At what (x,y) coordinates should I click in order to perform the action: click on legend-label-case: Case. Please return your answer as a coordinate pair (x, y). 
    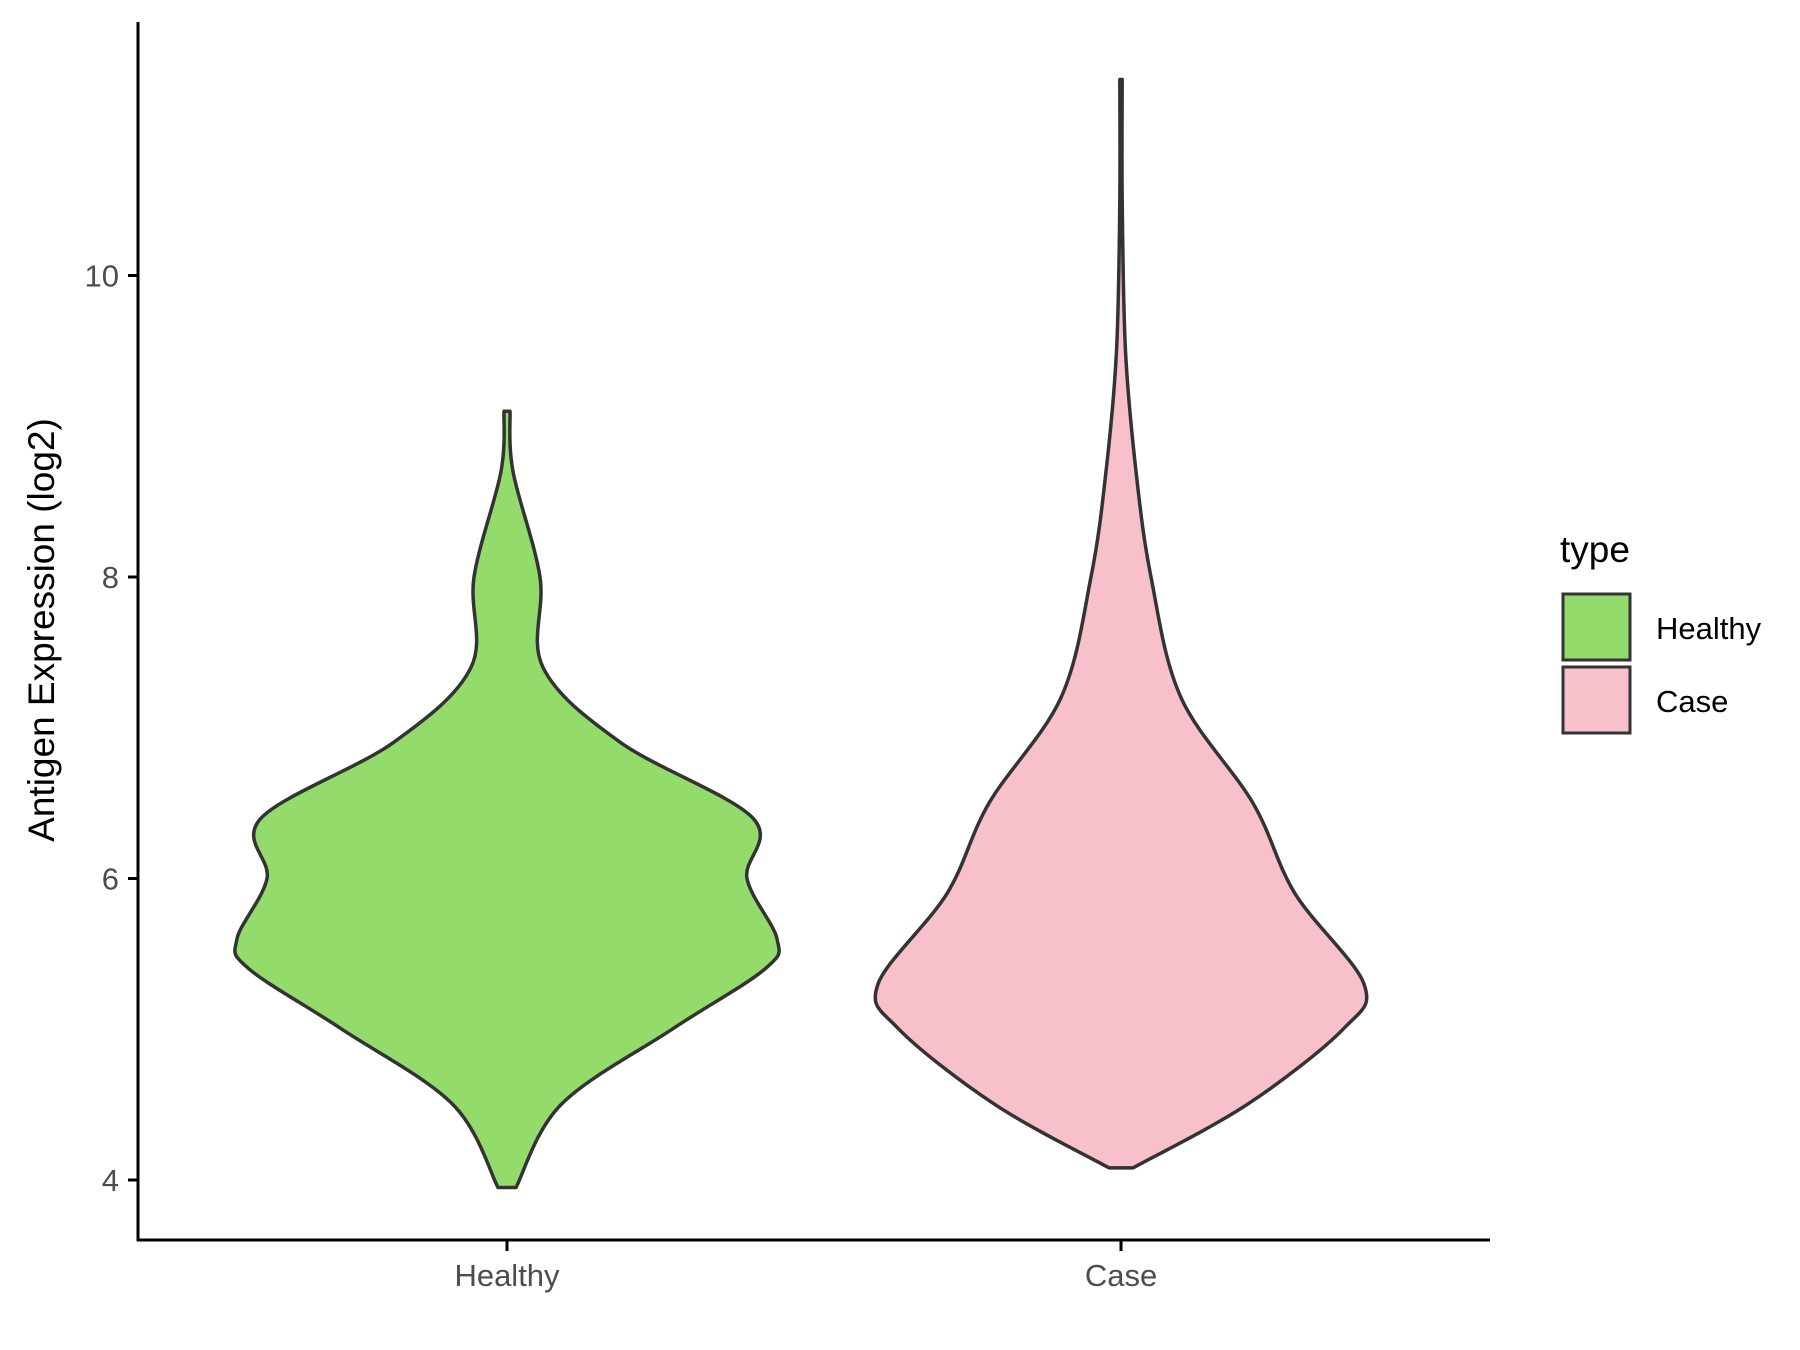
    Looking at the image, I should click on (1692, 701).